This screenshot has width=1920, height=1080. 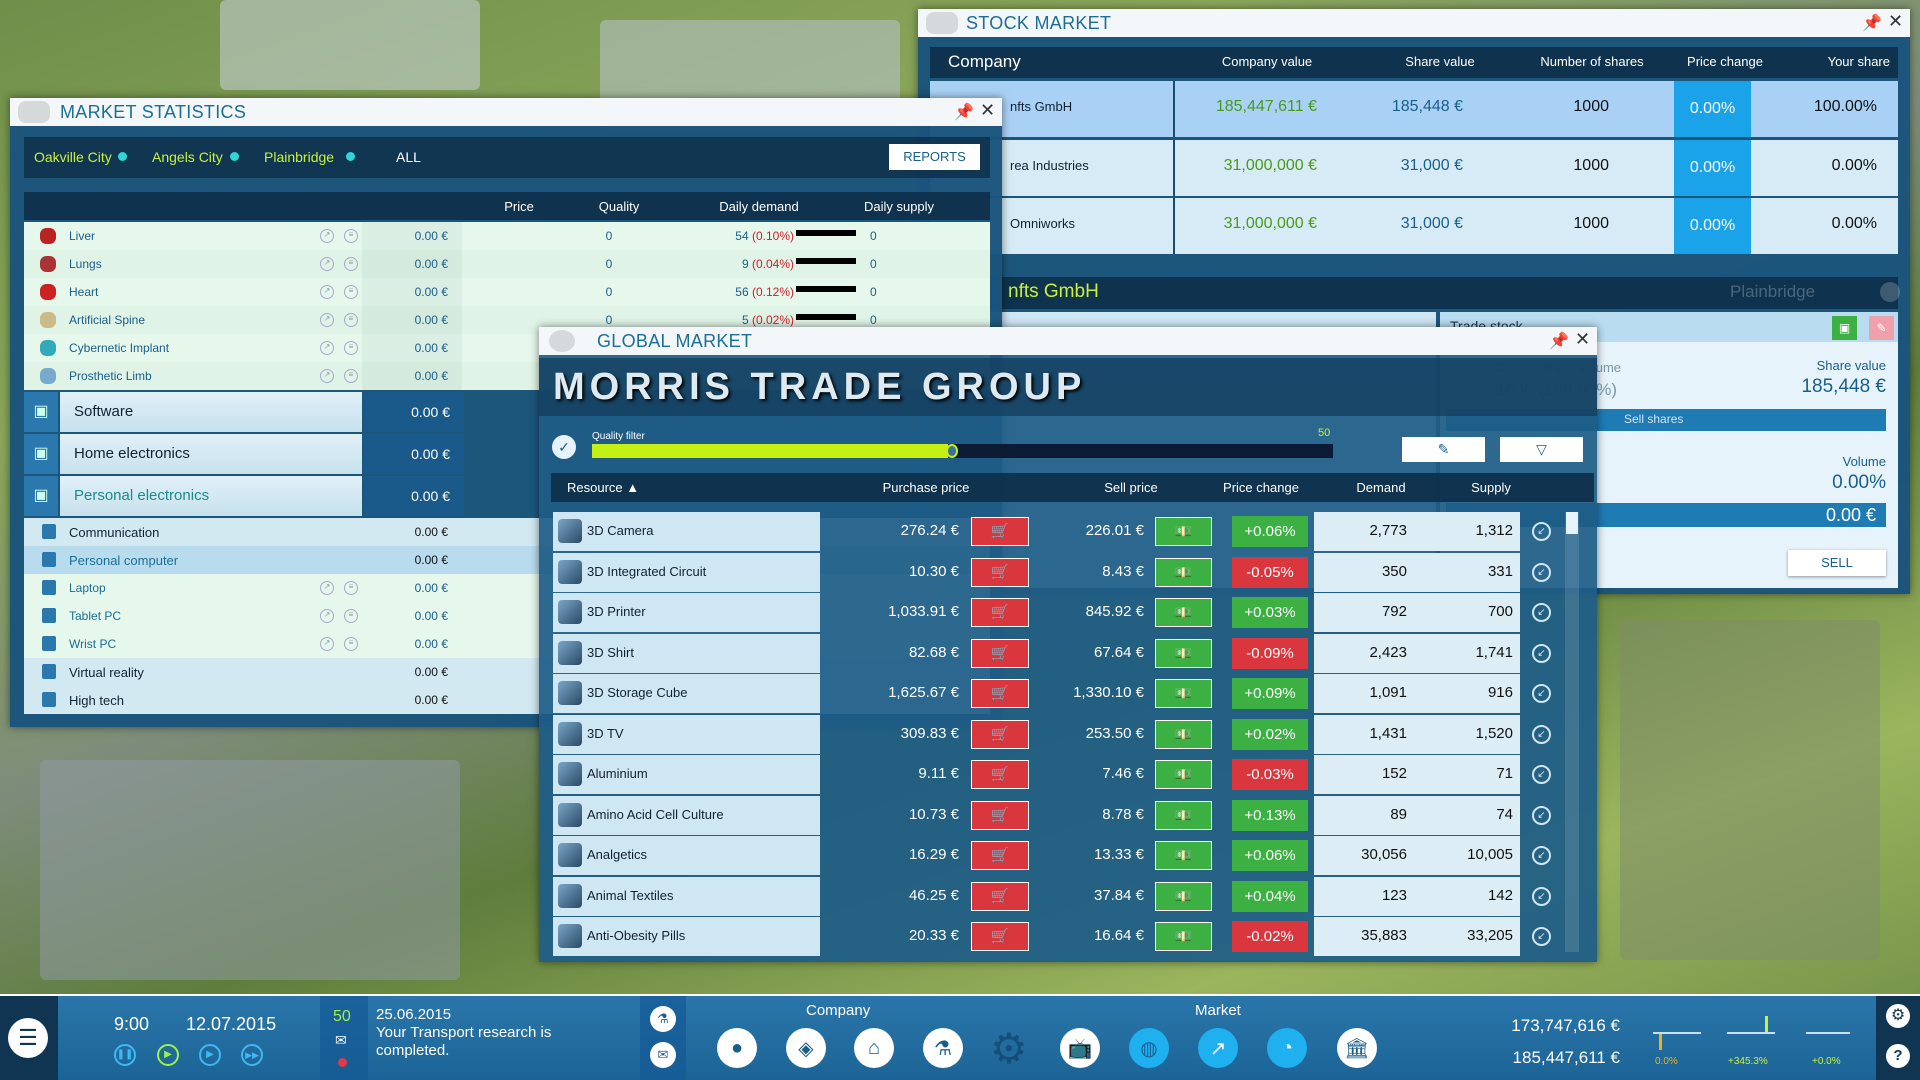 What do you see at coordinates (132, 453) in the screenshot?
I see `category-name: Home electronics` at bounding box center [132, 453].